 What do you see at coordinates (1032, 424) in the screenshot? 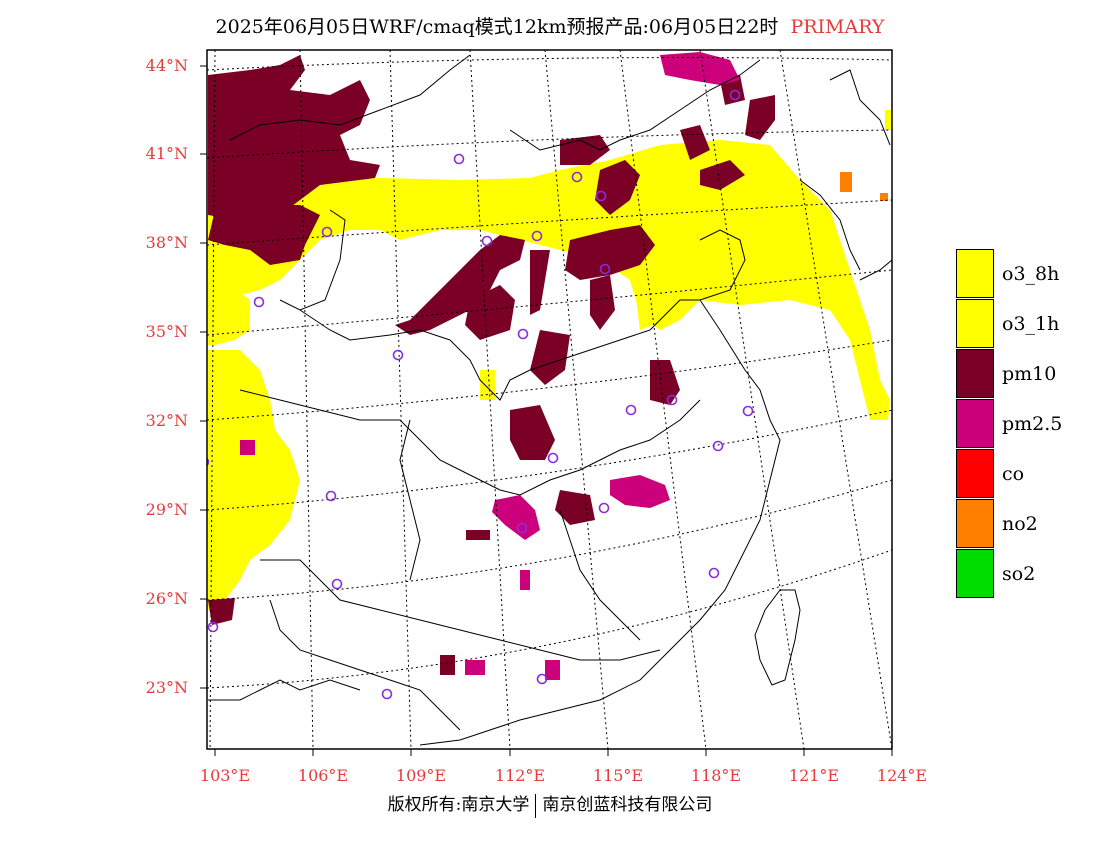
I see `legend-label: pm2.5` at bounding box center [1032, 424].